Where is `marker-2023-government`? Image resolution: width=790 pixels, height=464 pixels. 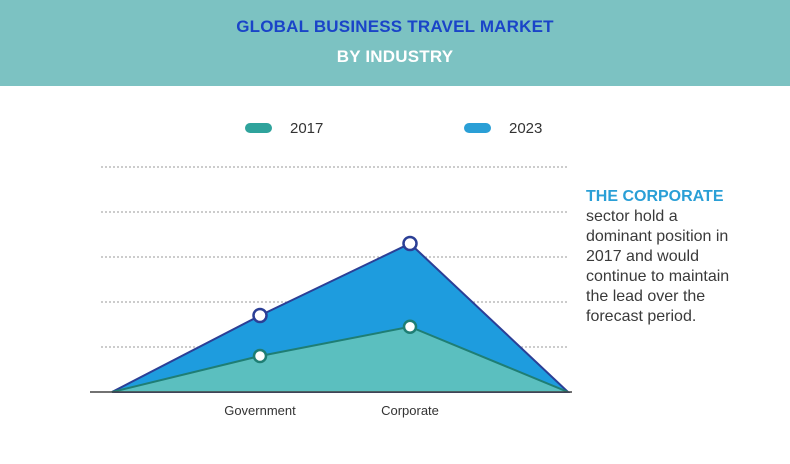 marker-2023-government is located at coordinates (260, 315).